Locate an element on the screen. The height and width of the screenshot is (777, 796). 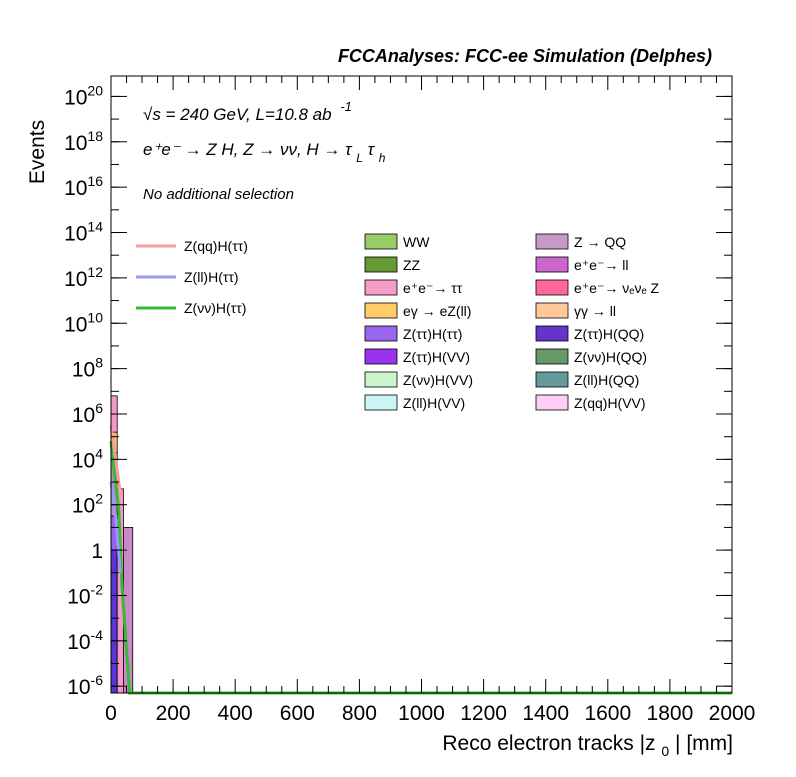
energy-text: √s = 240 GeV, L=10.8 ab is located at coordinates (237, 114).